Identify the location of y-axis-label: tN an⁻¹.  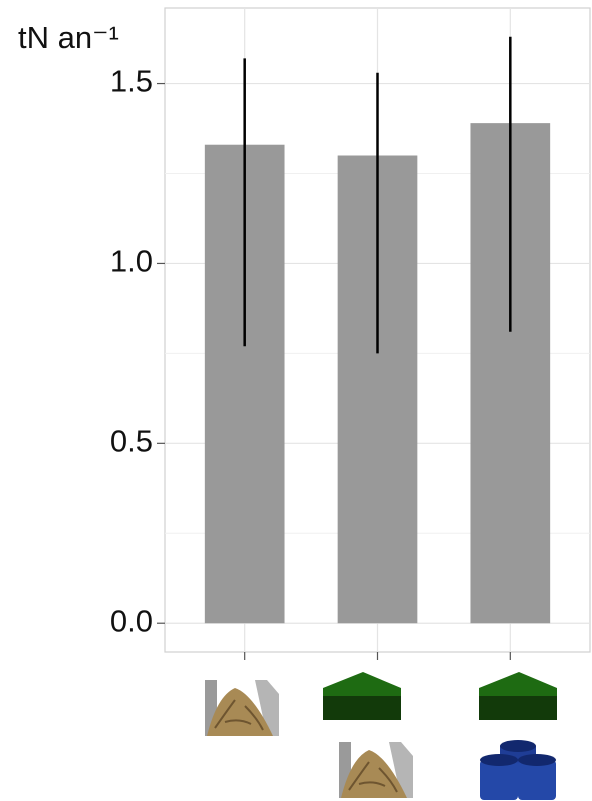
(68, 37).